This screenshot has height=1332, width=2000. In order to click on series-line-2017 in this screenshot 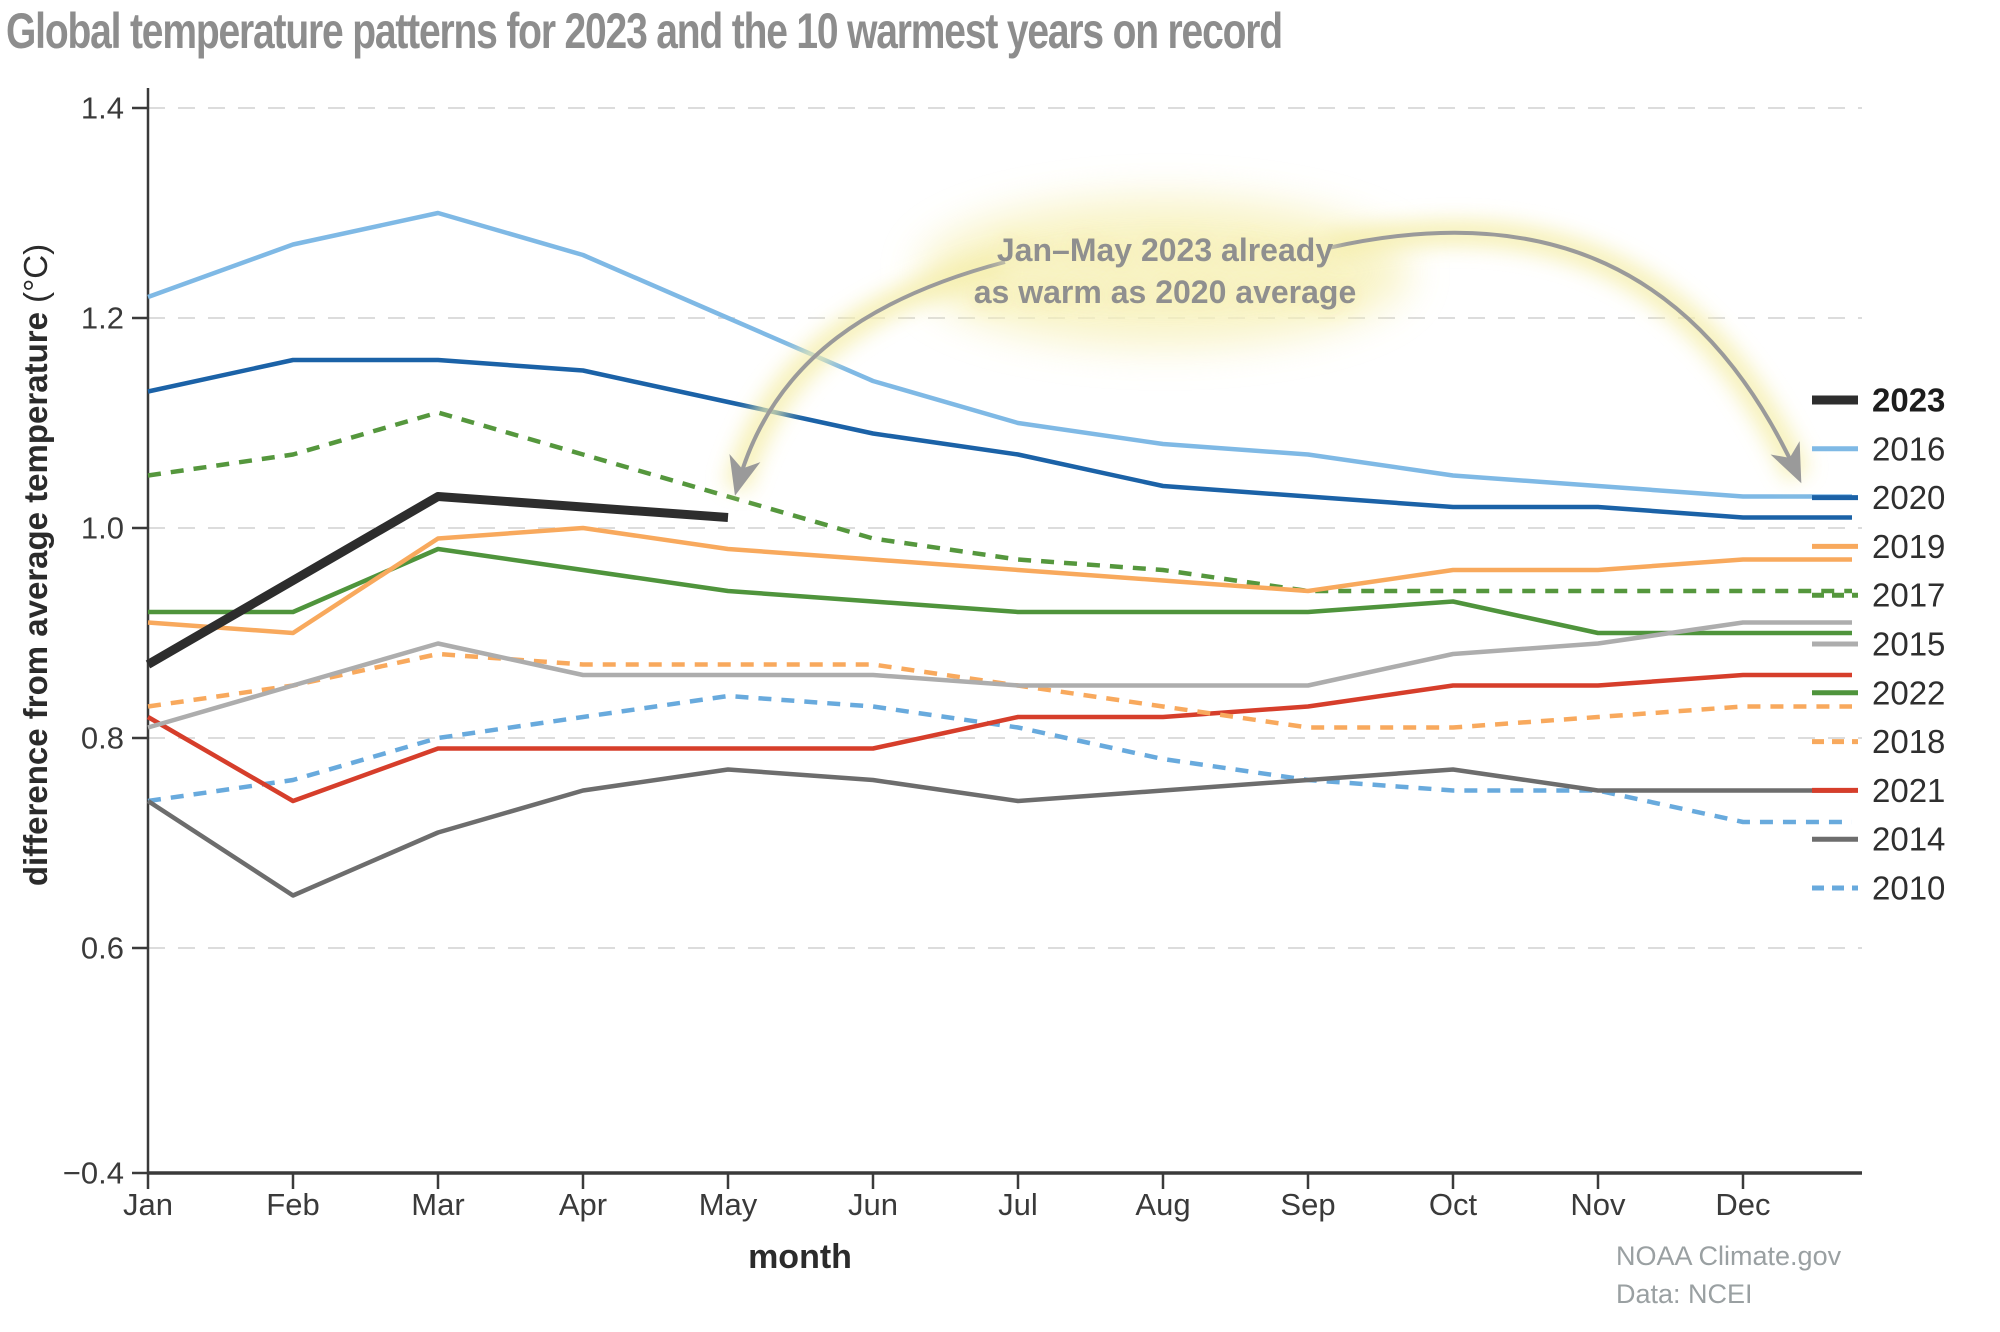, I will do `click(999, 502)`.